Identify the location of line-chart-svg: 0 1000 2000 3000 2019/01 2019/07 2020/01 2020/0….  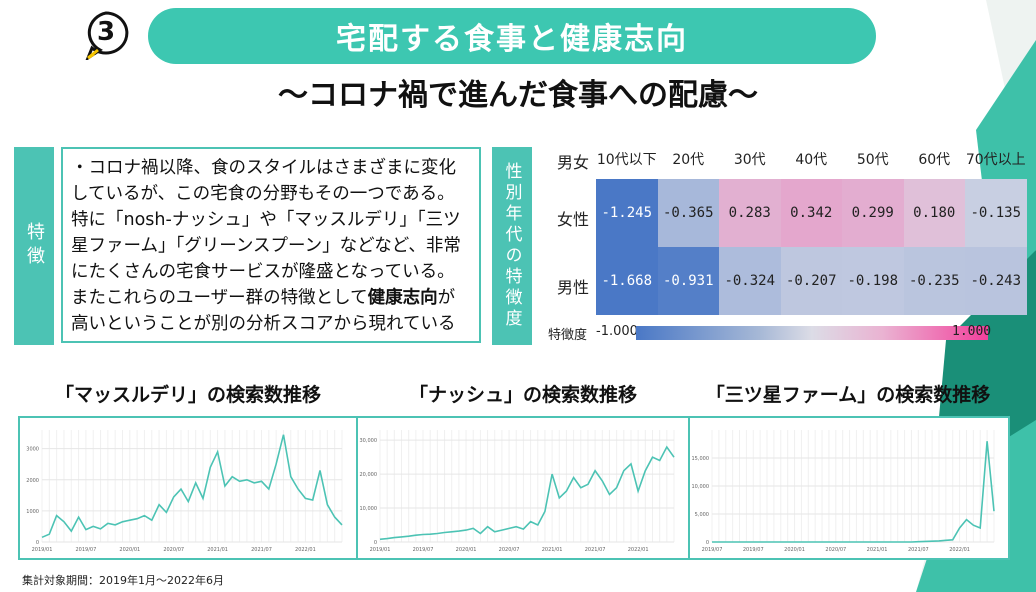
(184, 491).